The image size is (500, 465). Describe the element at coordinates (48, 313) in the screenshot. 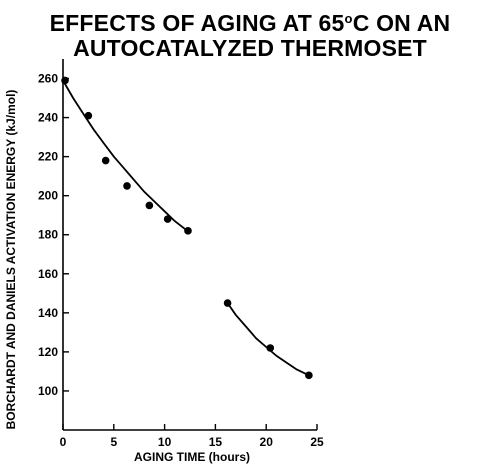

I see `y-tick-label: 140` at that location.